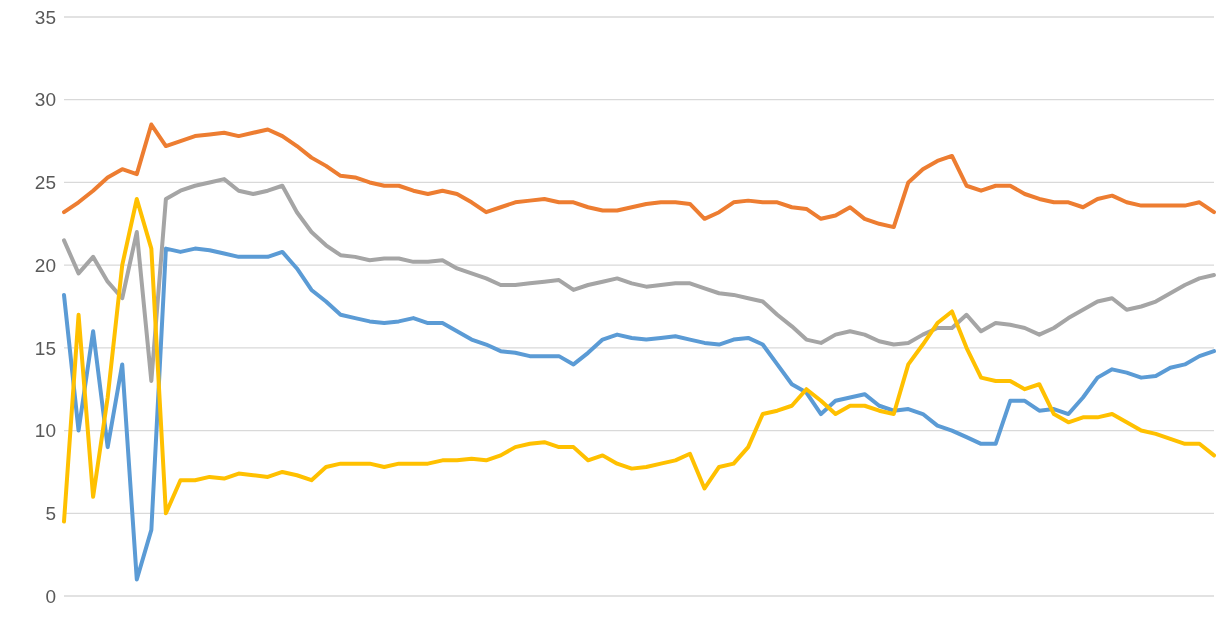 The width and height of the screenshot is (1226, 617). I want to click on y-tick-label: 30, so click(45, 100).